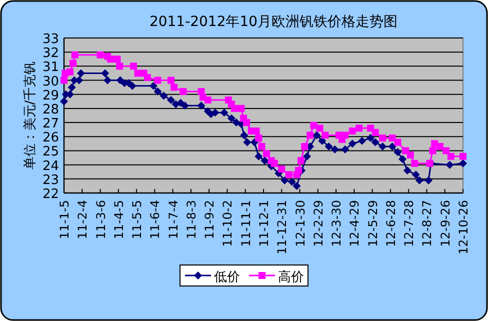 Image resolution: width=488 pixels, height=321 pixels. I want to click on x-tick-label: 12-1-30, so click(300, 223).